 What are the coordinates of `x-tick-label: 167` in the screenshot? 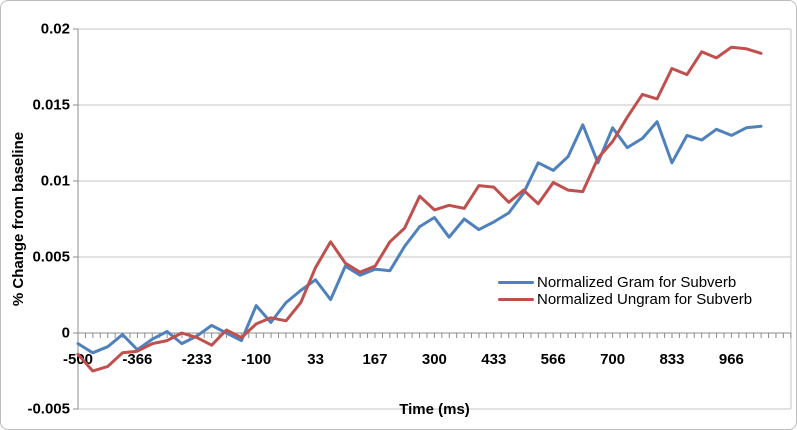 It's located at (374, 359).